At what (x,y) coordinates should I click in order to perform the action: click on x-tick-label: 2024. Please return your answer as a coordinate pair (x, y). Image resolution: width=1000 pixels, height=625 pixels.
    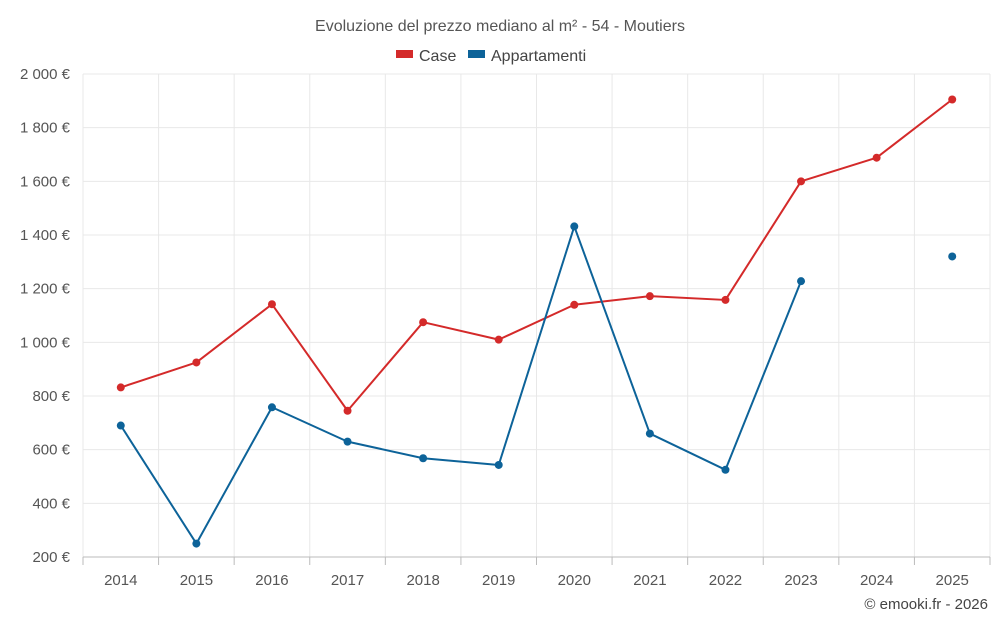
    Looking at the image, I should click on (876, 580).